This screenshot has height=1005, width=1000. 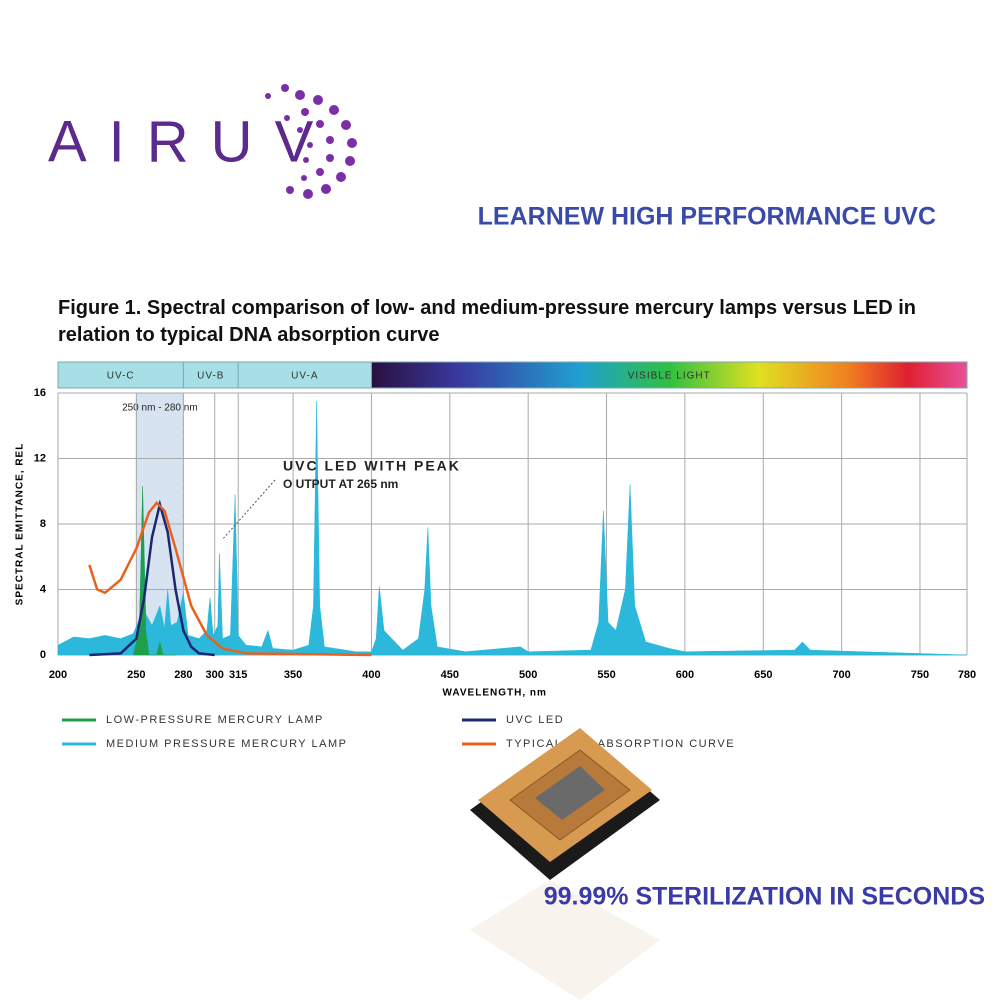 I want to click on band-label: VISIBLE LIGHT, so click(x=669, y=376).